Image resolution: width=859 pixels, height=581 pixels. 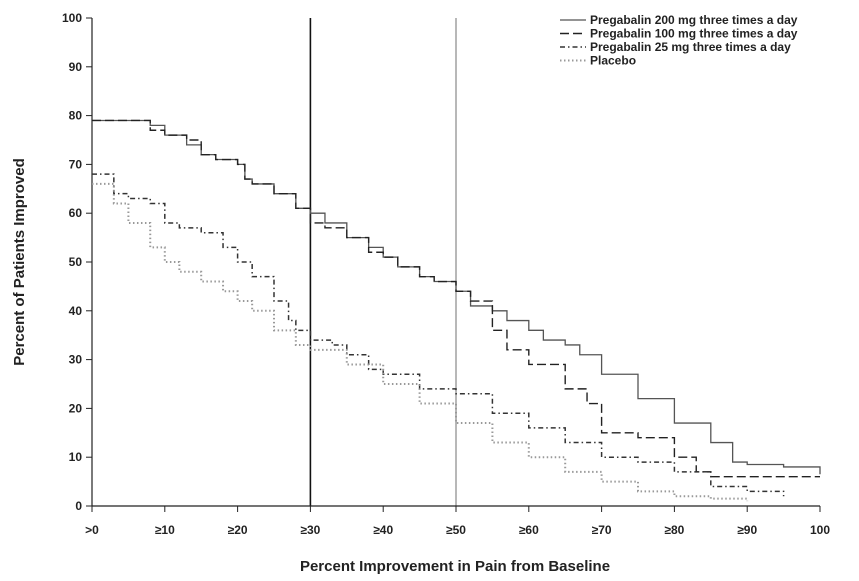 I want to click on legend-label-1: Pregabalin 200 mg three times a day, so click(x=694, y=20).